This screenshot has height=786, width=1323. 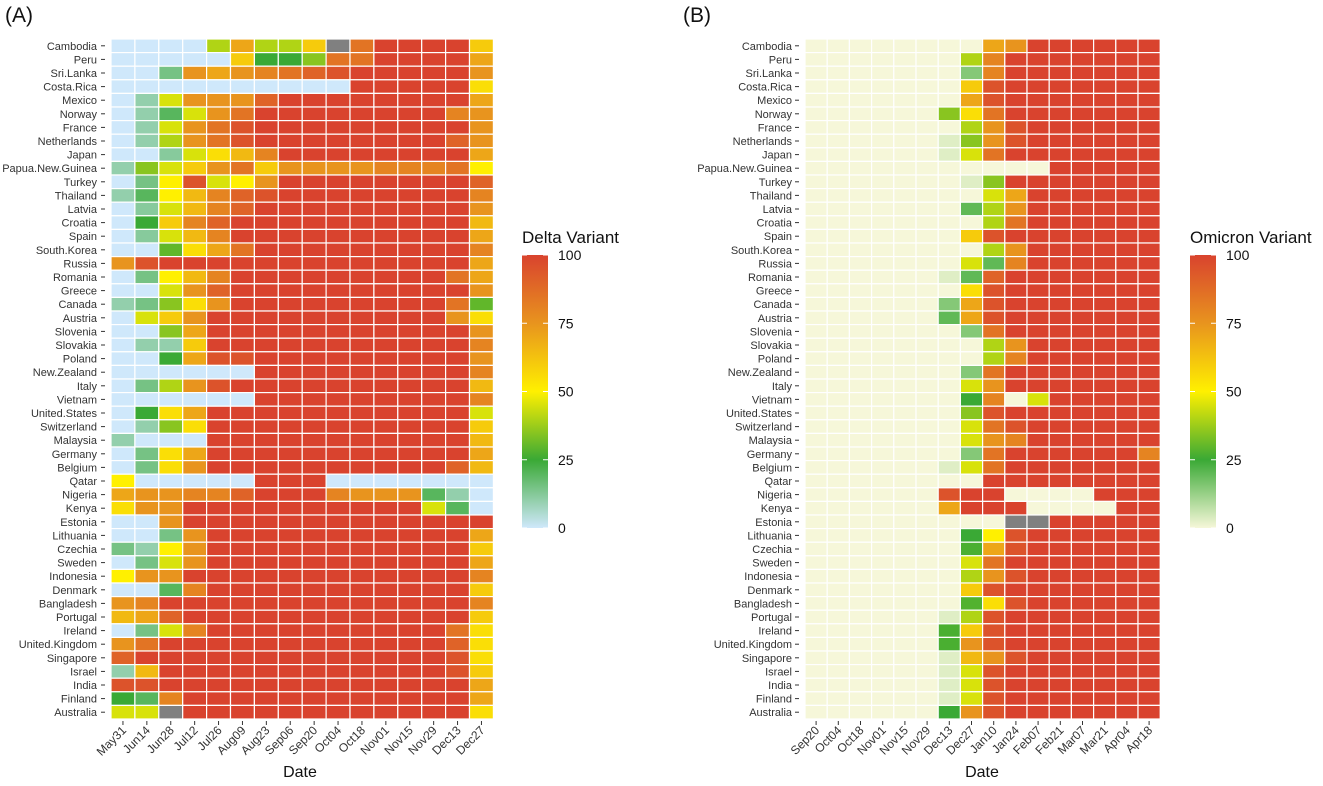 I want to click on y-tick-label: France, so click(x=775, y=128).